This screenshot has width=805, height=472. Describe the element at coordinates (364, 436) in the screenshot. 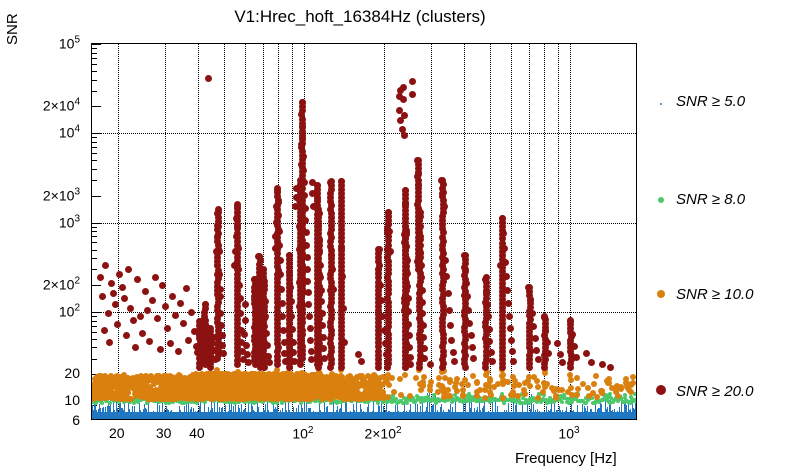

I see `x-axis-ticklabels: 20 30 40 102 2×102 103` at that location.